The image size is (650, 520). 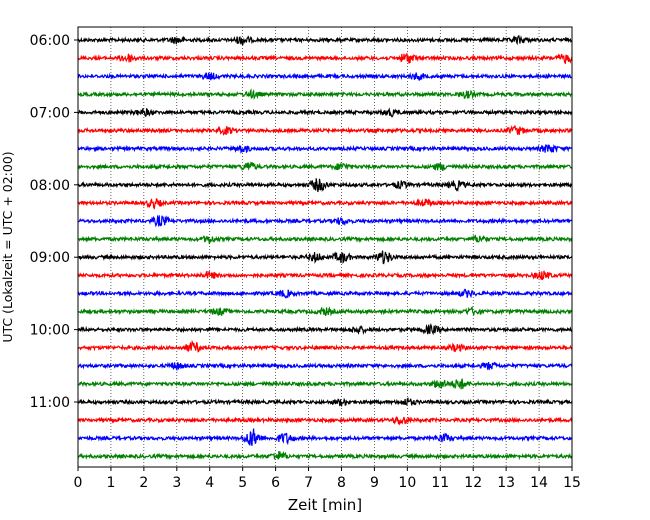 What do you see at coordinates (341, 483) in the screenshot?
I see `x-tick-label: 8` at bounding box center [341, 483].